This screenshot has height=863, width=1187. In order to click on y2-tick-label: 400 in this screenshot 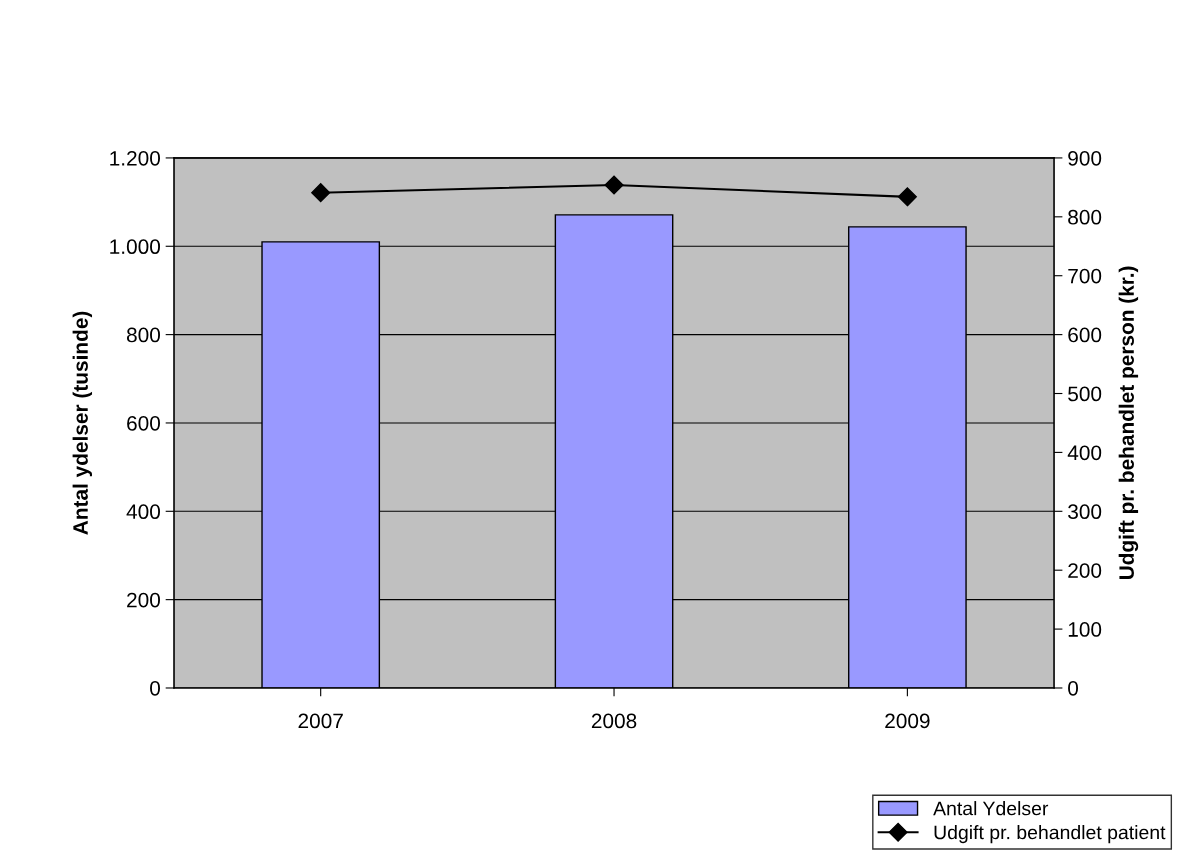, I will do `click(1084, 453)`.